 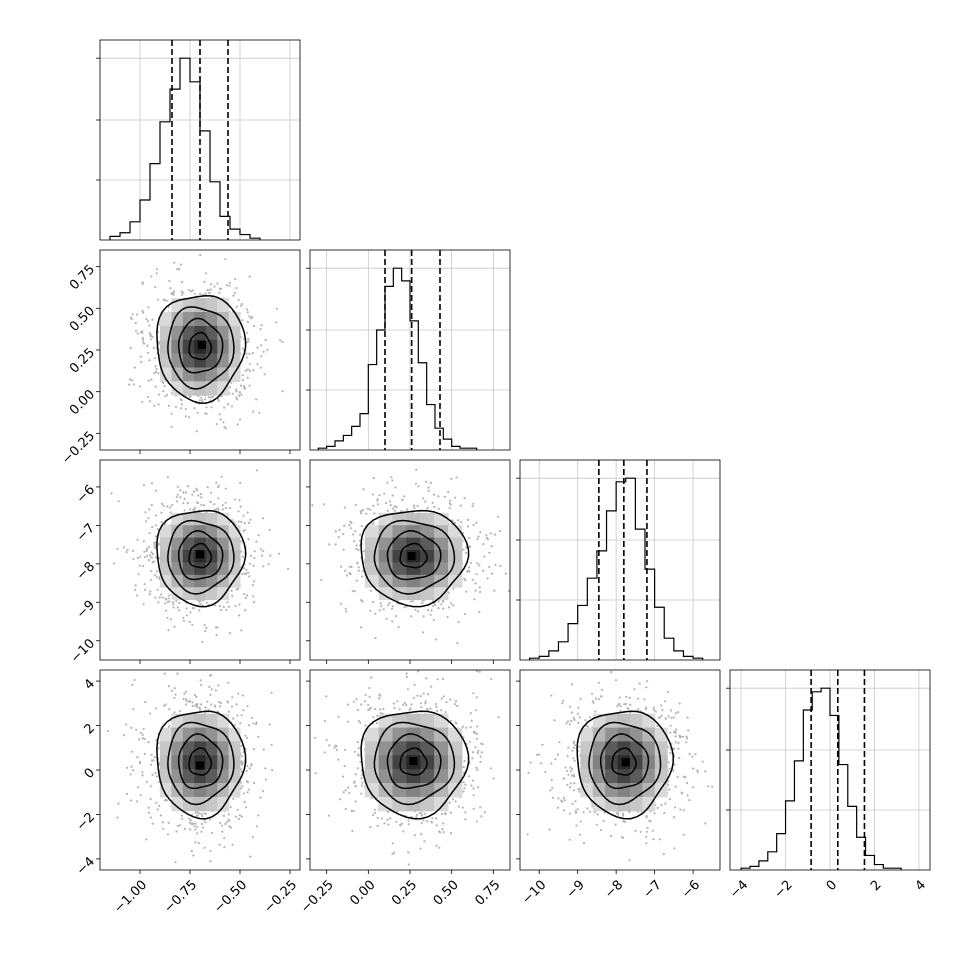 What do you see at coordinates (830, 770) in the screenshot?
I see `panel-frame` at bounding box center [830, 770].